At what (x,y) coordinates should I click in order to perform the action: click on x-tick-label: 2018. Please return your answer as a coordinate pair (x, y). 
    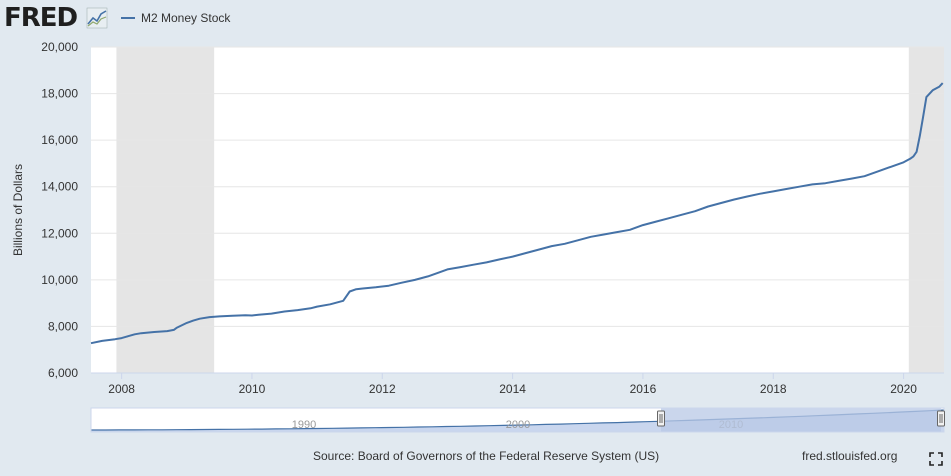
    Looking at the image, I should click on (773, 389).